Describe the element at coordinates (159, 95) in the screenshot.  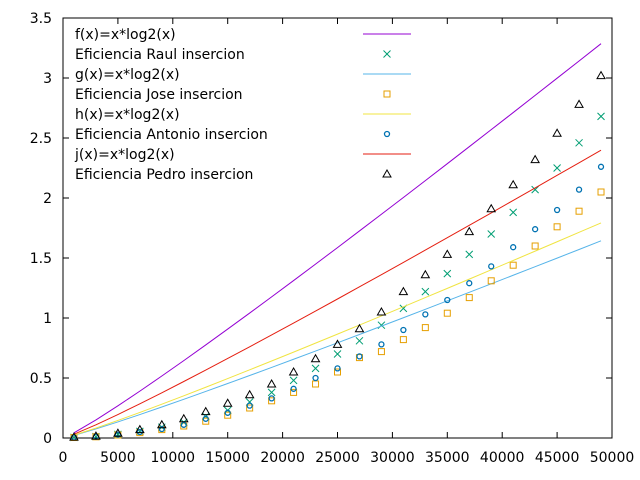
I see `legend-label: Eficiencia Jose insercion` at that location.